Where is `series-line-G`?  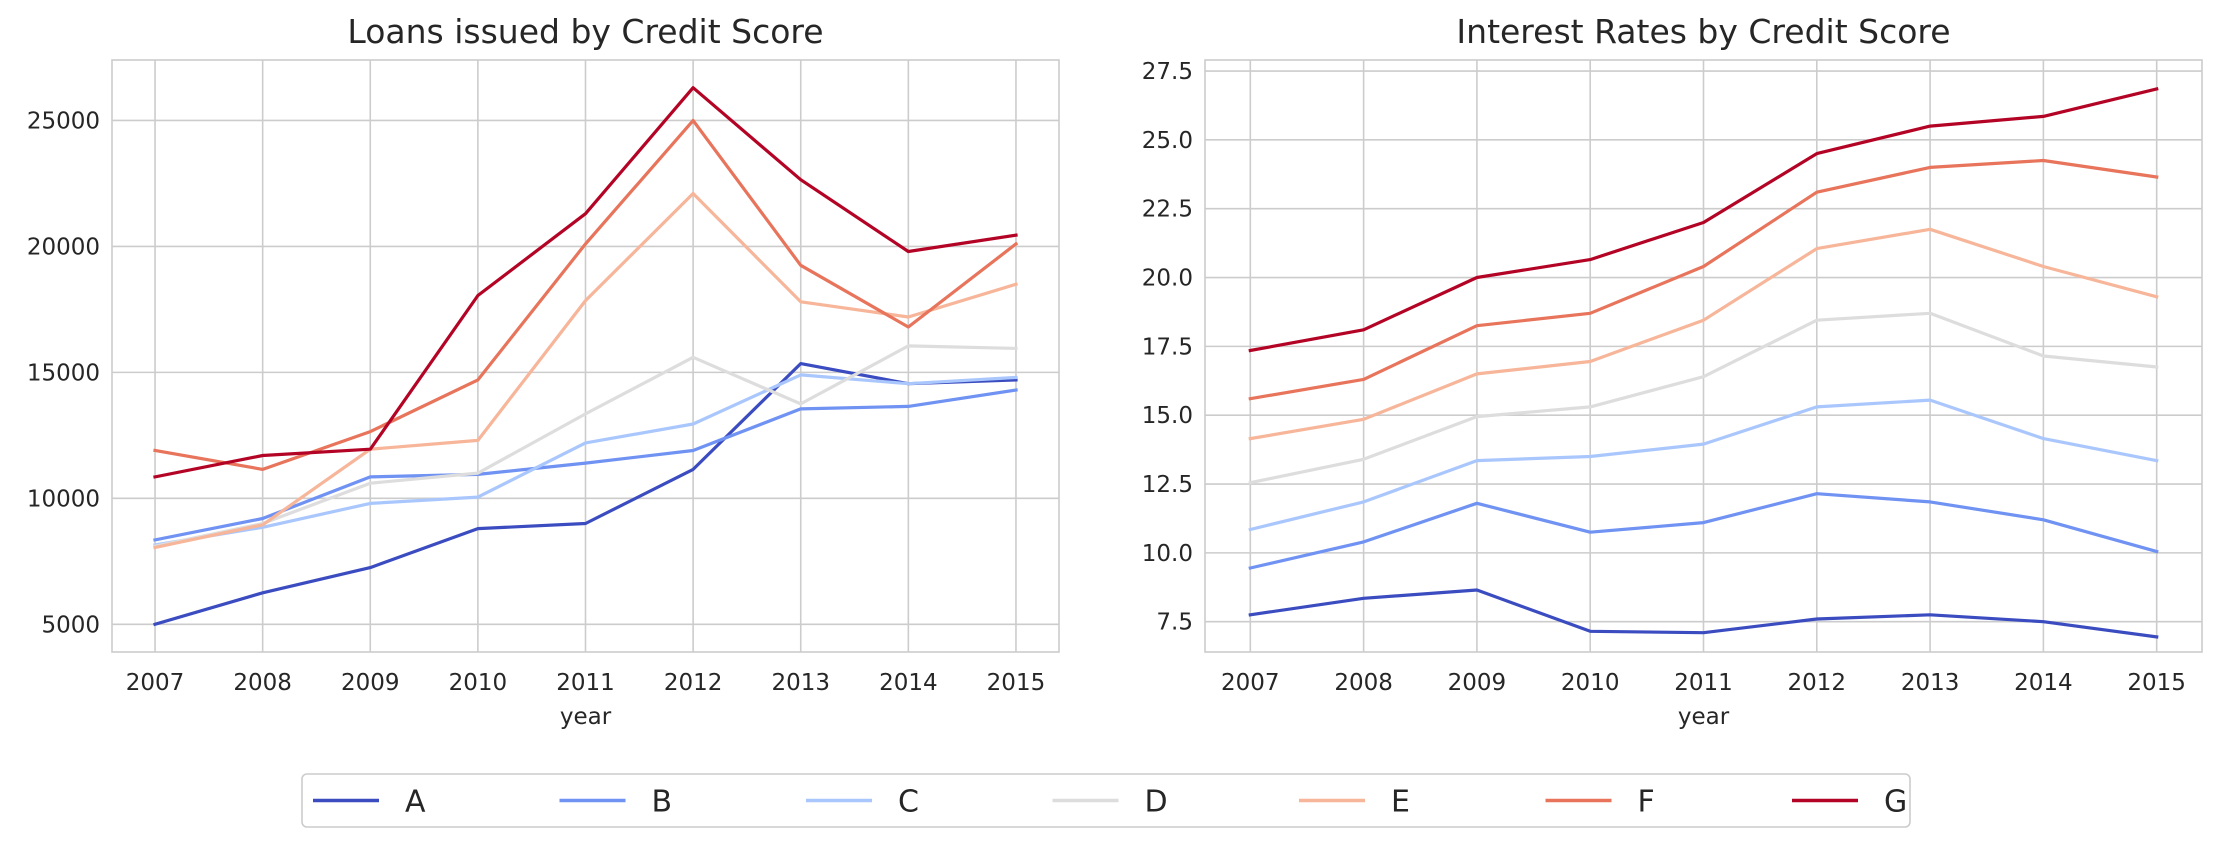
series-line-G is located at coordinates (1703, 219).